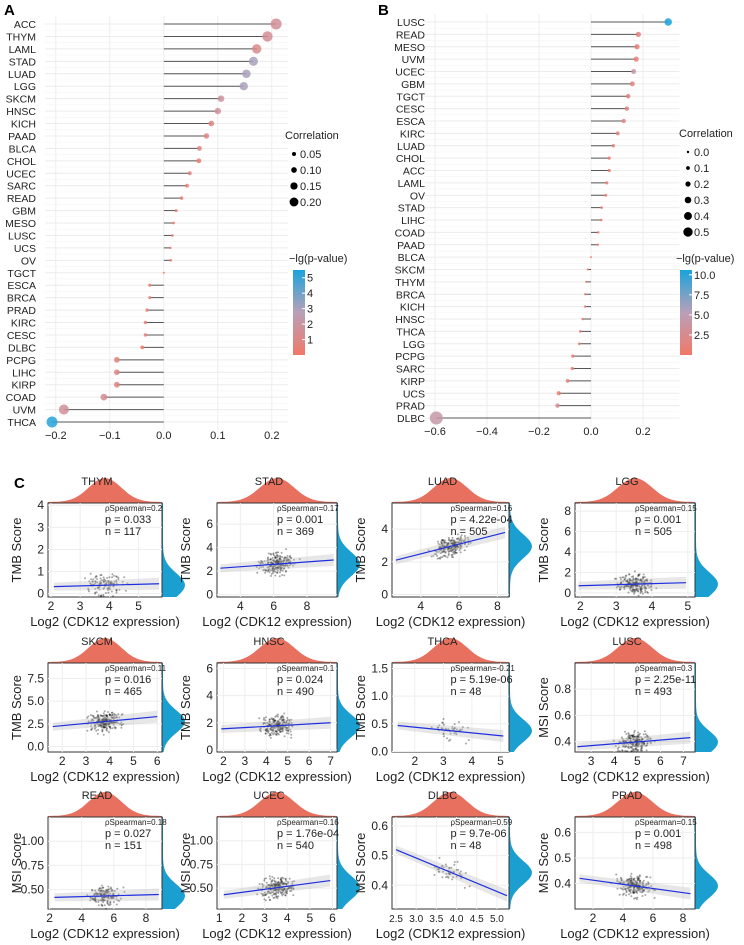 This screenshot has height=945, width=744. Describe the element at coordinates (500, 761) in the screenshot. I see `x-tick-label: 5` at that location.